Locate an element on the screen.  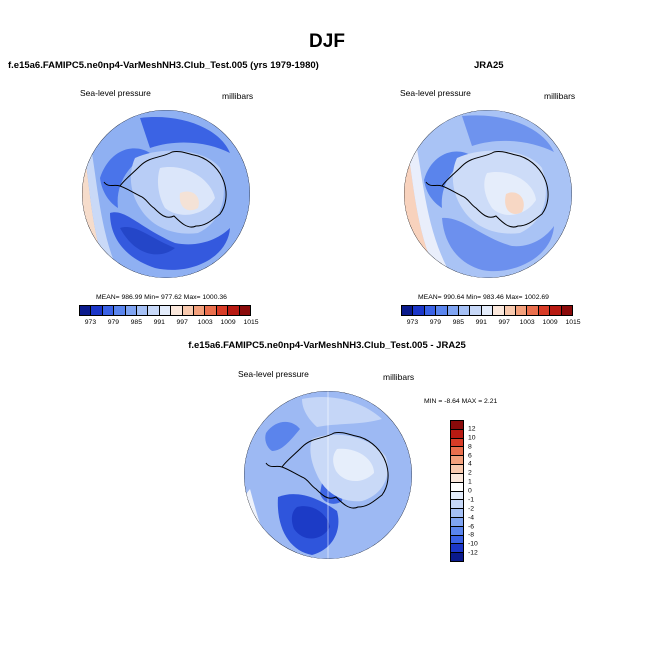
panel-3-colorbar-tick-label: 2 is located at coordinates (470, 473).